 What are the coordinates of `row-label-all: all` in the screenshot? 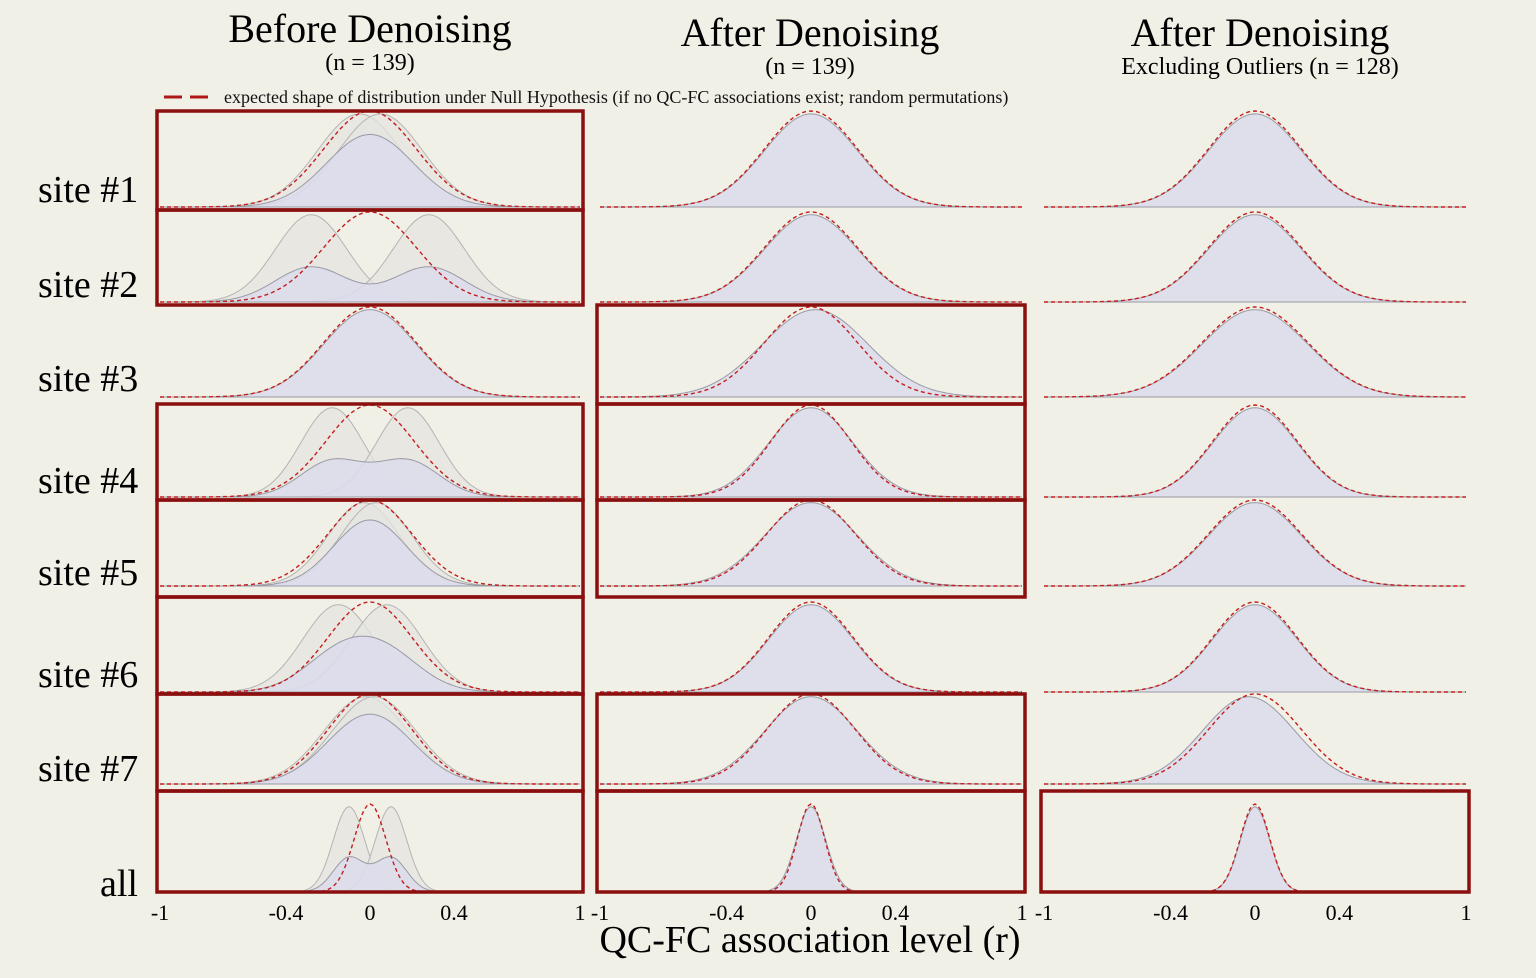 It's located at (119, 884).